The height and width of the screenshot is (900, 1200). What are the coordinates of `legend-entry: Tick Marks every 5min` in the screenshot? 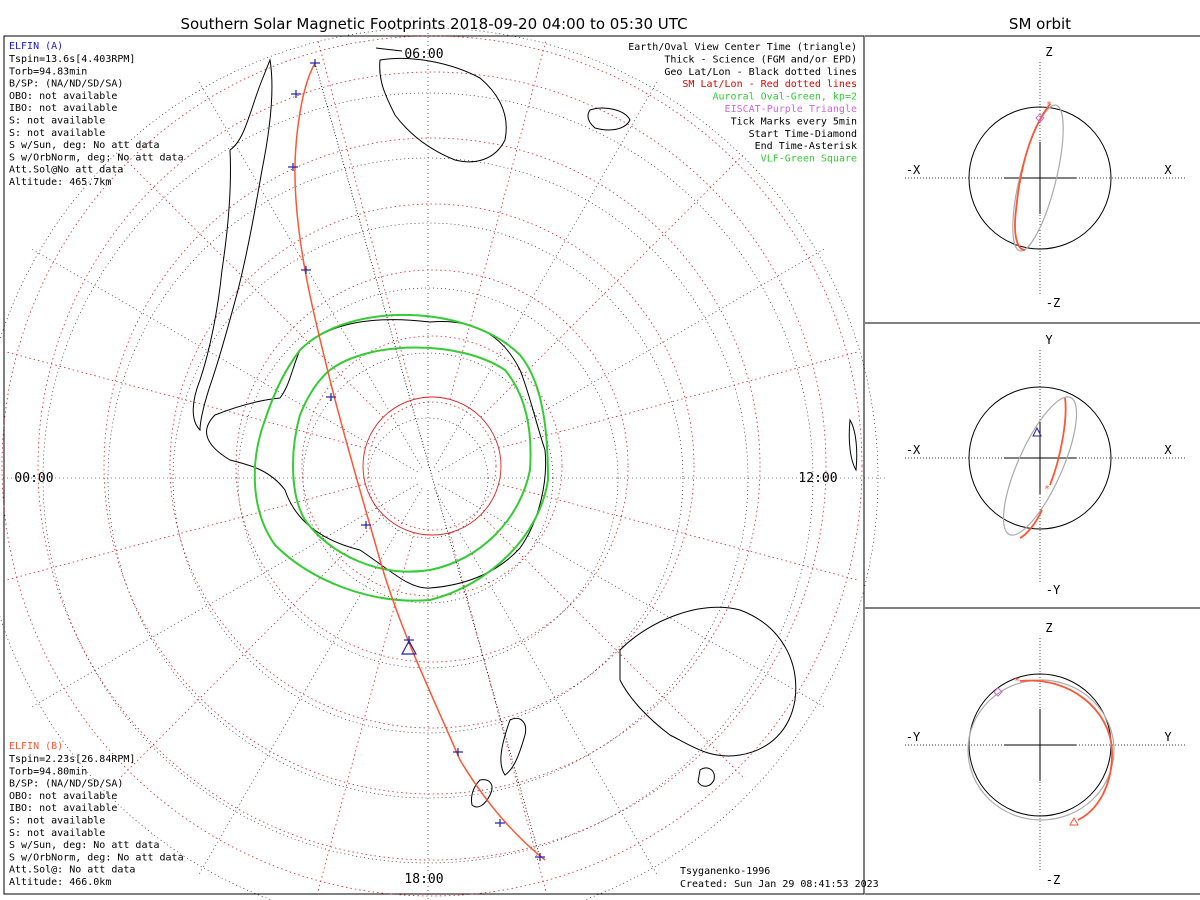 It's located at (794, 121).